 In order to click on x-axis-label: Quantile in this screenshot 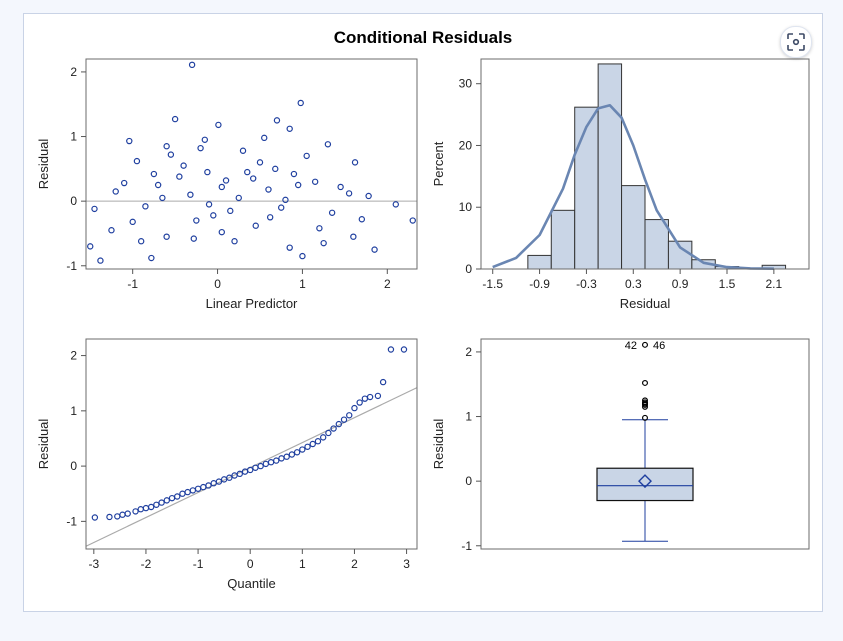, I will do `click(251, 583)`.